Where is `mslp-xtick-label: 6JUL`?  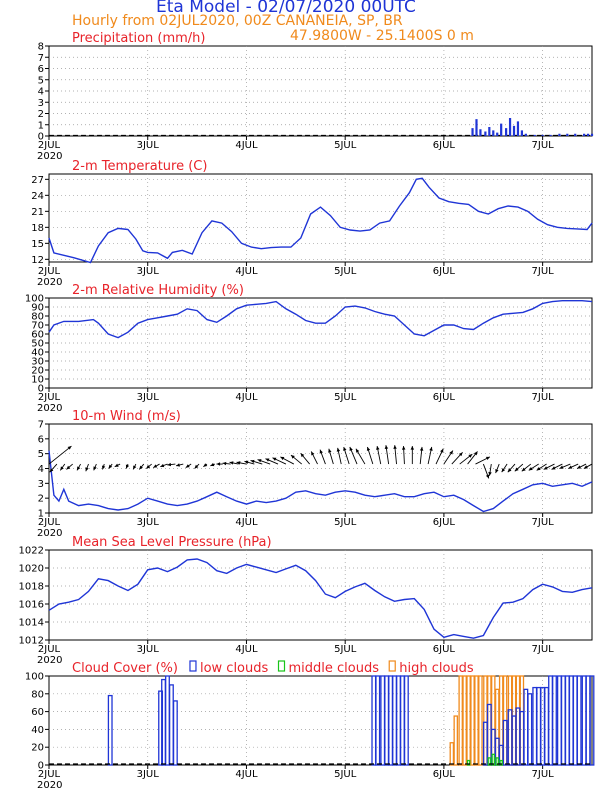 mslp-xtick-label: 6JUL is located at coordinates (444, 649).